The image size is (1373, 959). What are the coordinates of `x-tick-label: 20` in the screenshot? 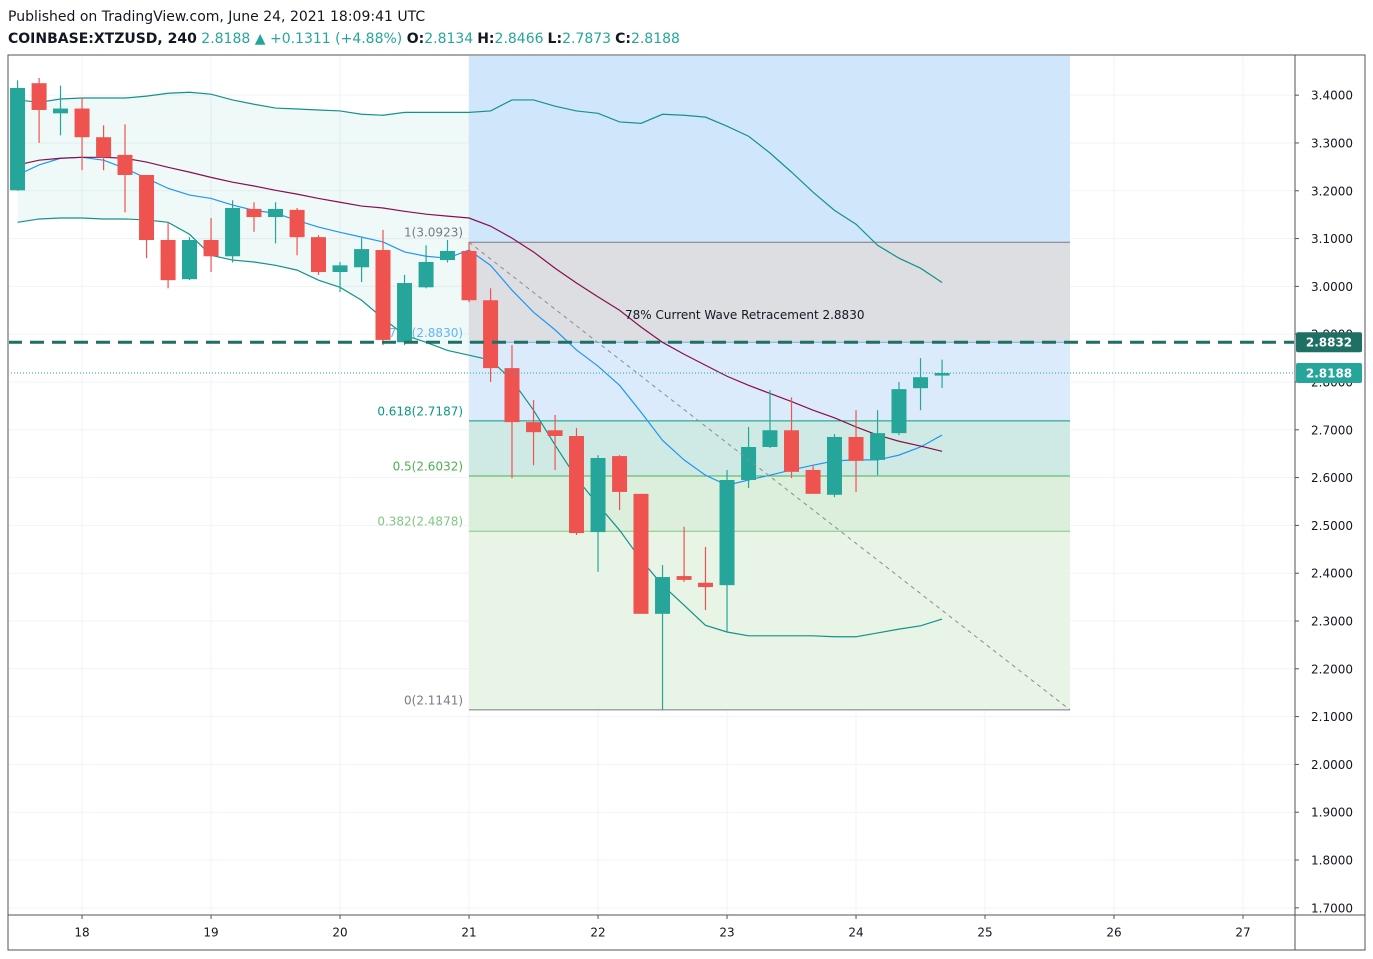 It's located at (339, 933).